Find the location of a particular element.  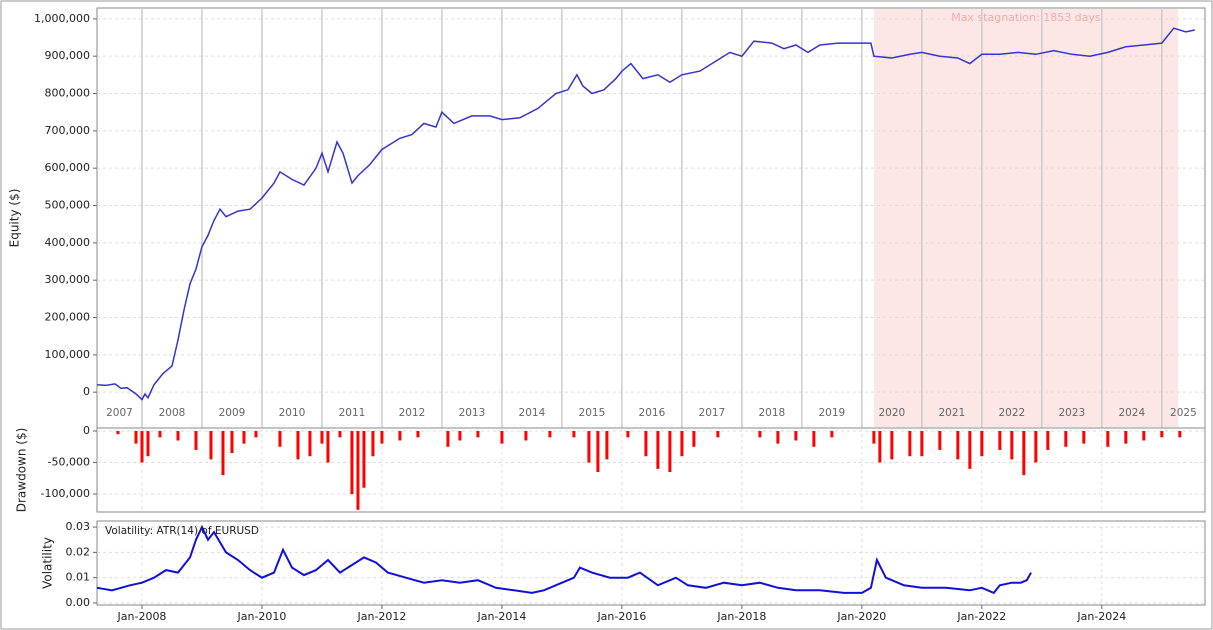

year-label: 2009 is located at coordinates (232, 413).